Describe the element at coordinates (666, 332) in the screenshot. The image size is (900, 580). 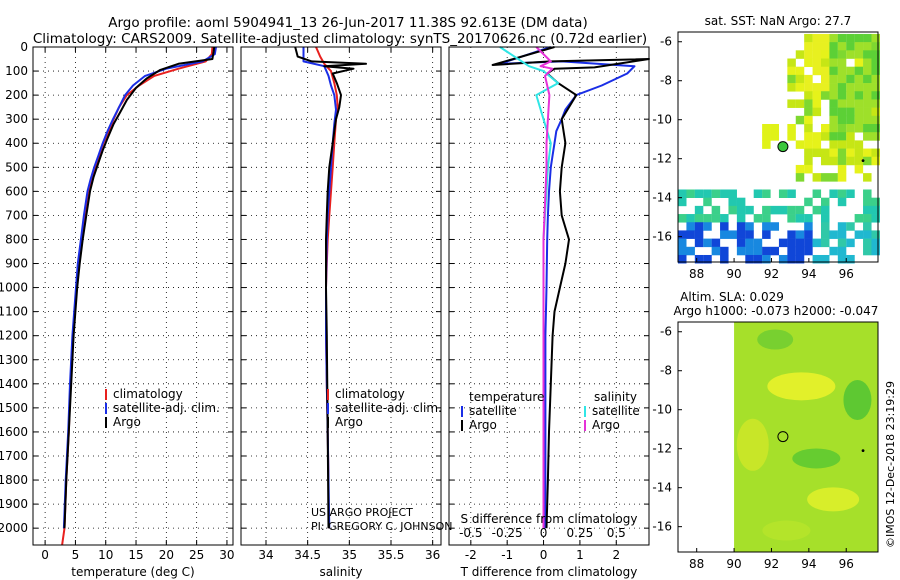
I see `y-tick-label: -6` at that location.